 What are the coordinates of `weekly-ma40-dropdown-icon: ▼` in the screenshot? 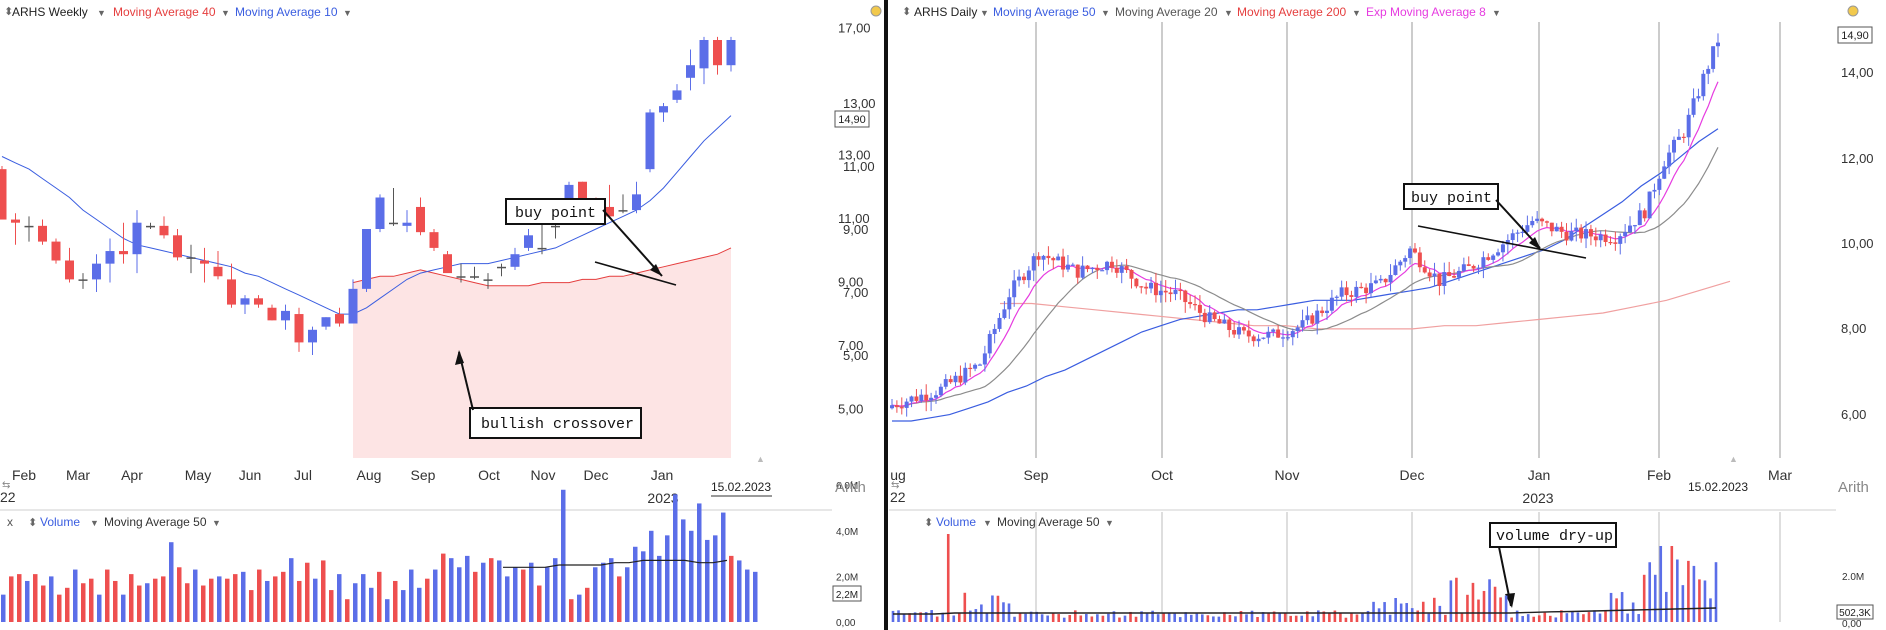 It's located at (225, 13).